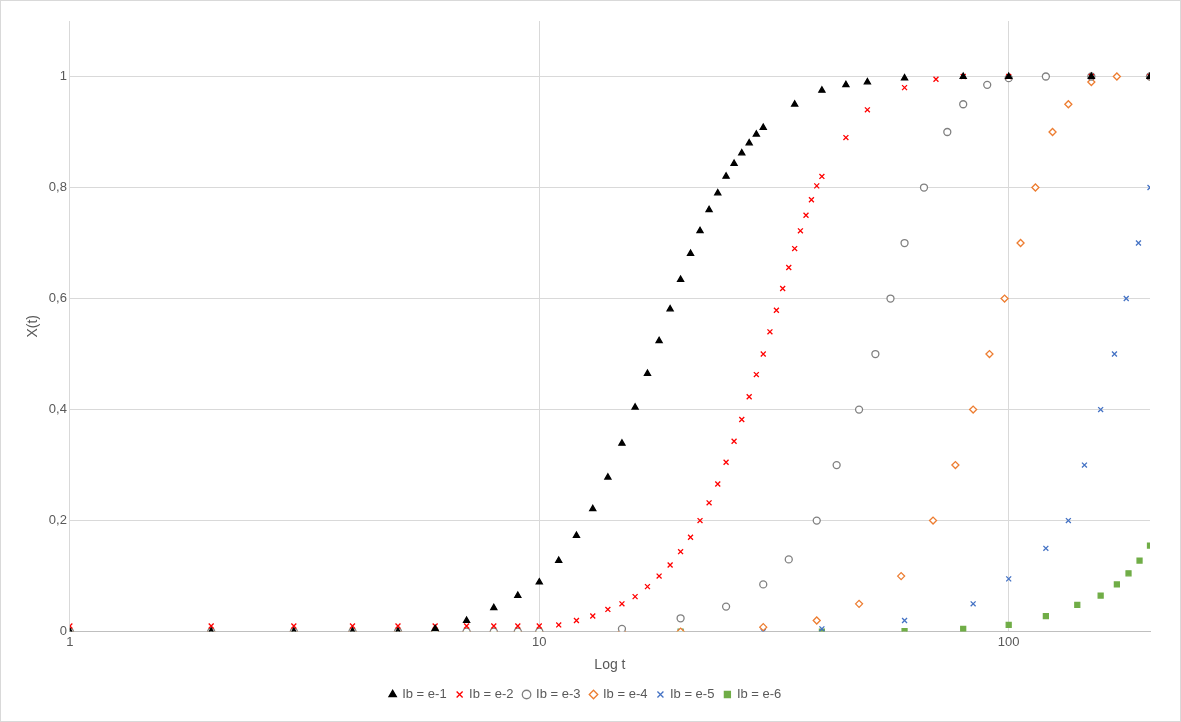 The width and height of the screenshot is (1181, 722). I want to click on y-tick-label: 0,4, so click(57, 409).